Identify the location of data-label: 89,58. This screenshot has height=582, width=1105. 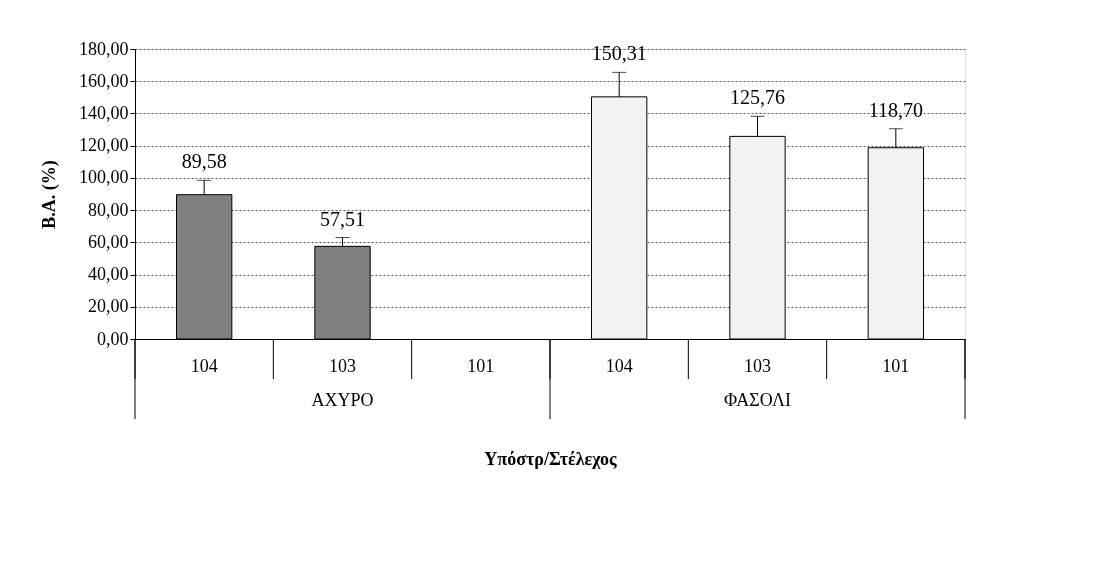
(204, 161).